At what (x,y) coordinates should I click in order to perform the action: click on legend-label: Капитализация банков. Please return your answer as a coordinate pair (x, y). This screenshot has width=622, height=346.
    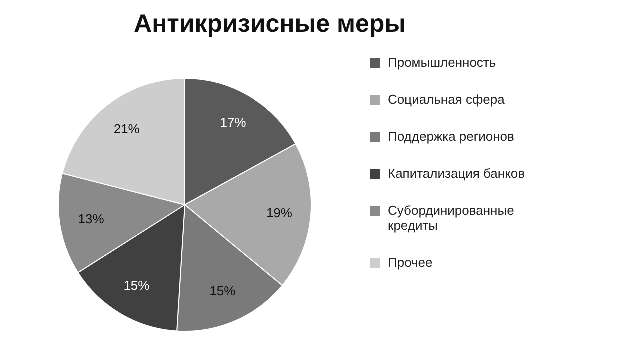
    Looking at the image, I should click on (457, 173).